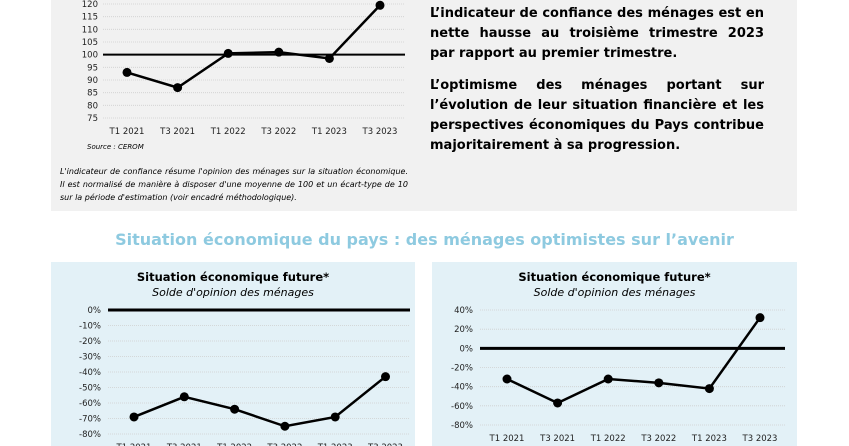  Describe the element at coordinates (92, 68) in the screenshot. I see `y-tick-label: 95` at that location.